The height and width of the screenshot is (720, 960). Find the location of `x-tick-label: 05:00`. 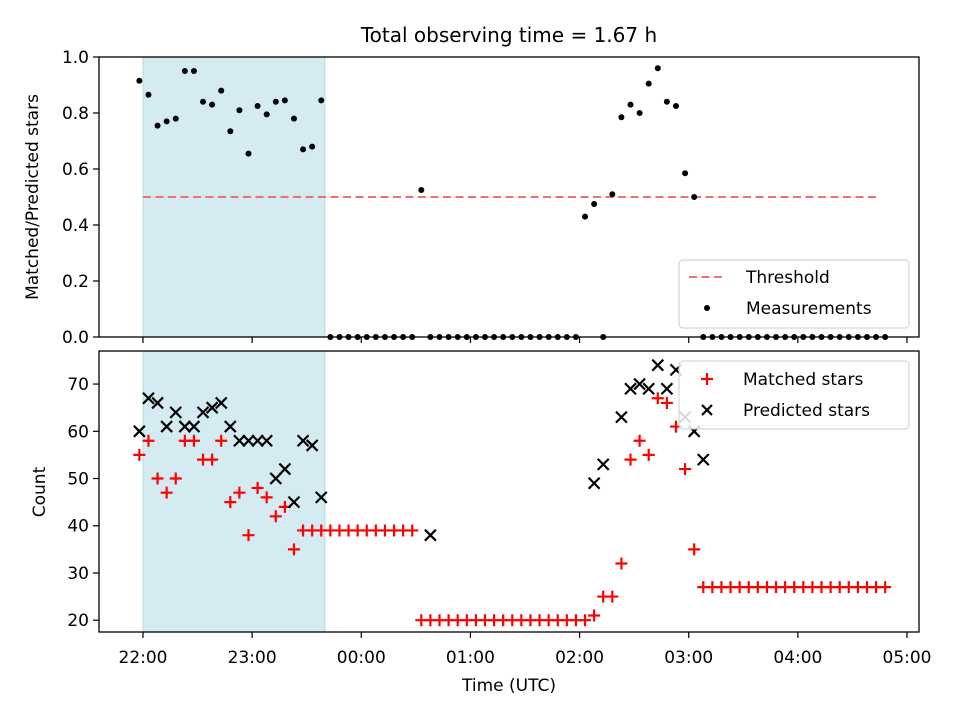

x-tick-label: 05:00 is located at coordinates (907, 658).